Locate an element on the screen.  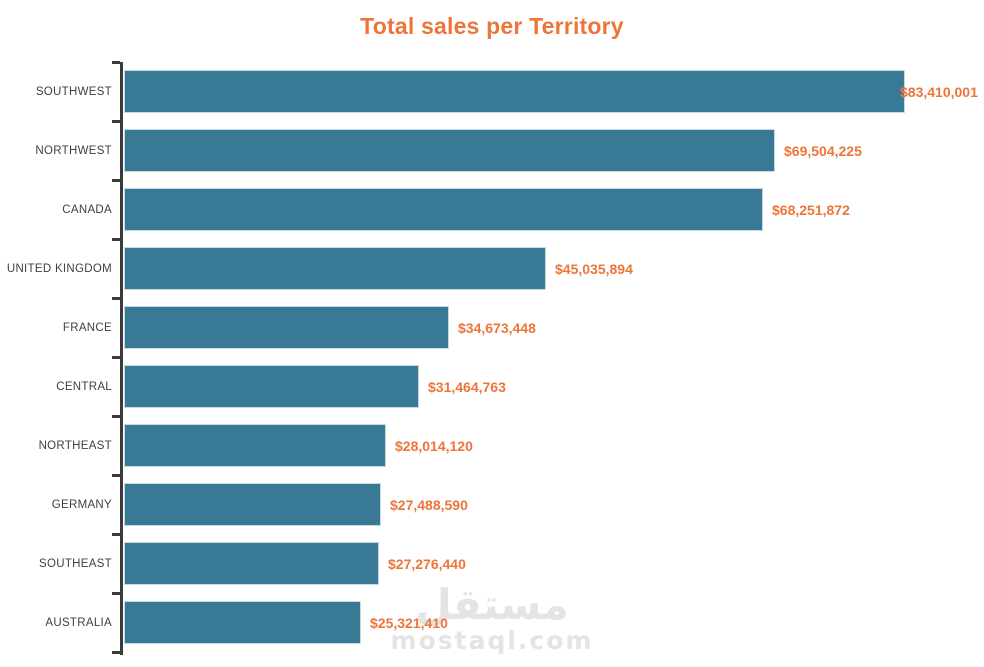
value-label: $31,464,763 is located at coordinates (467, 386).